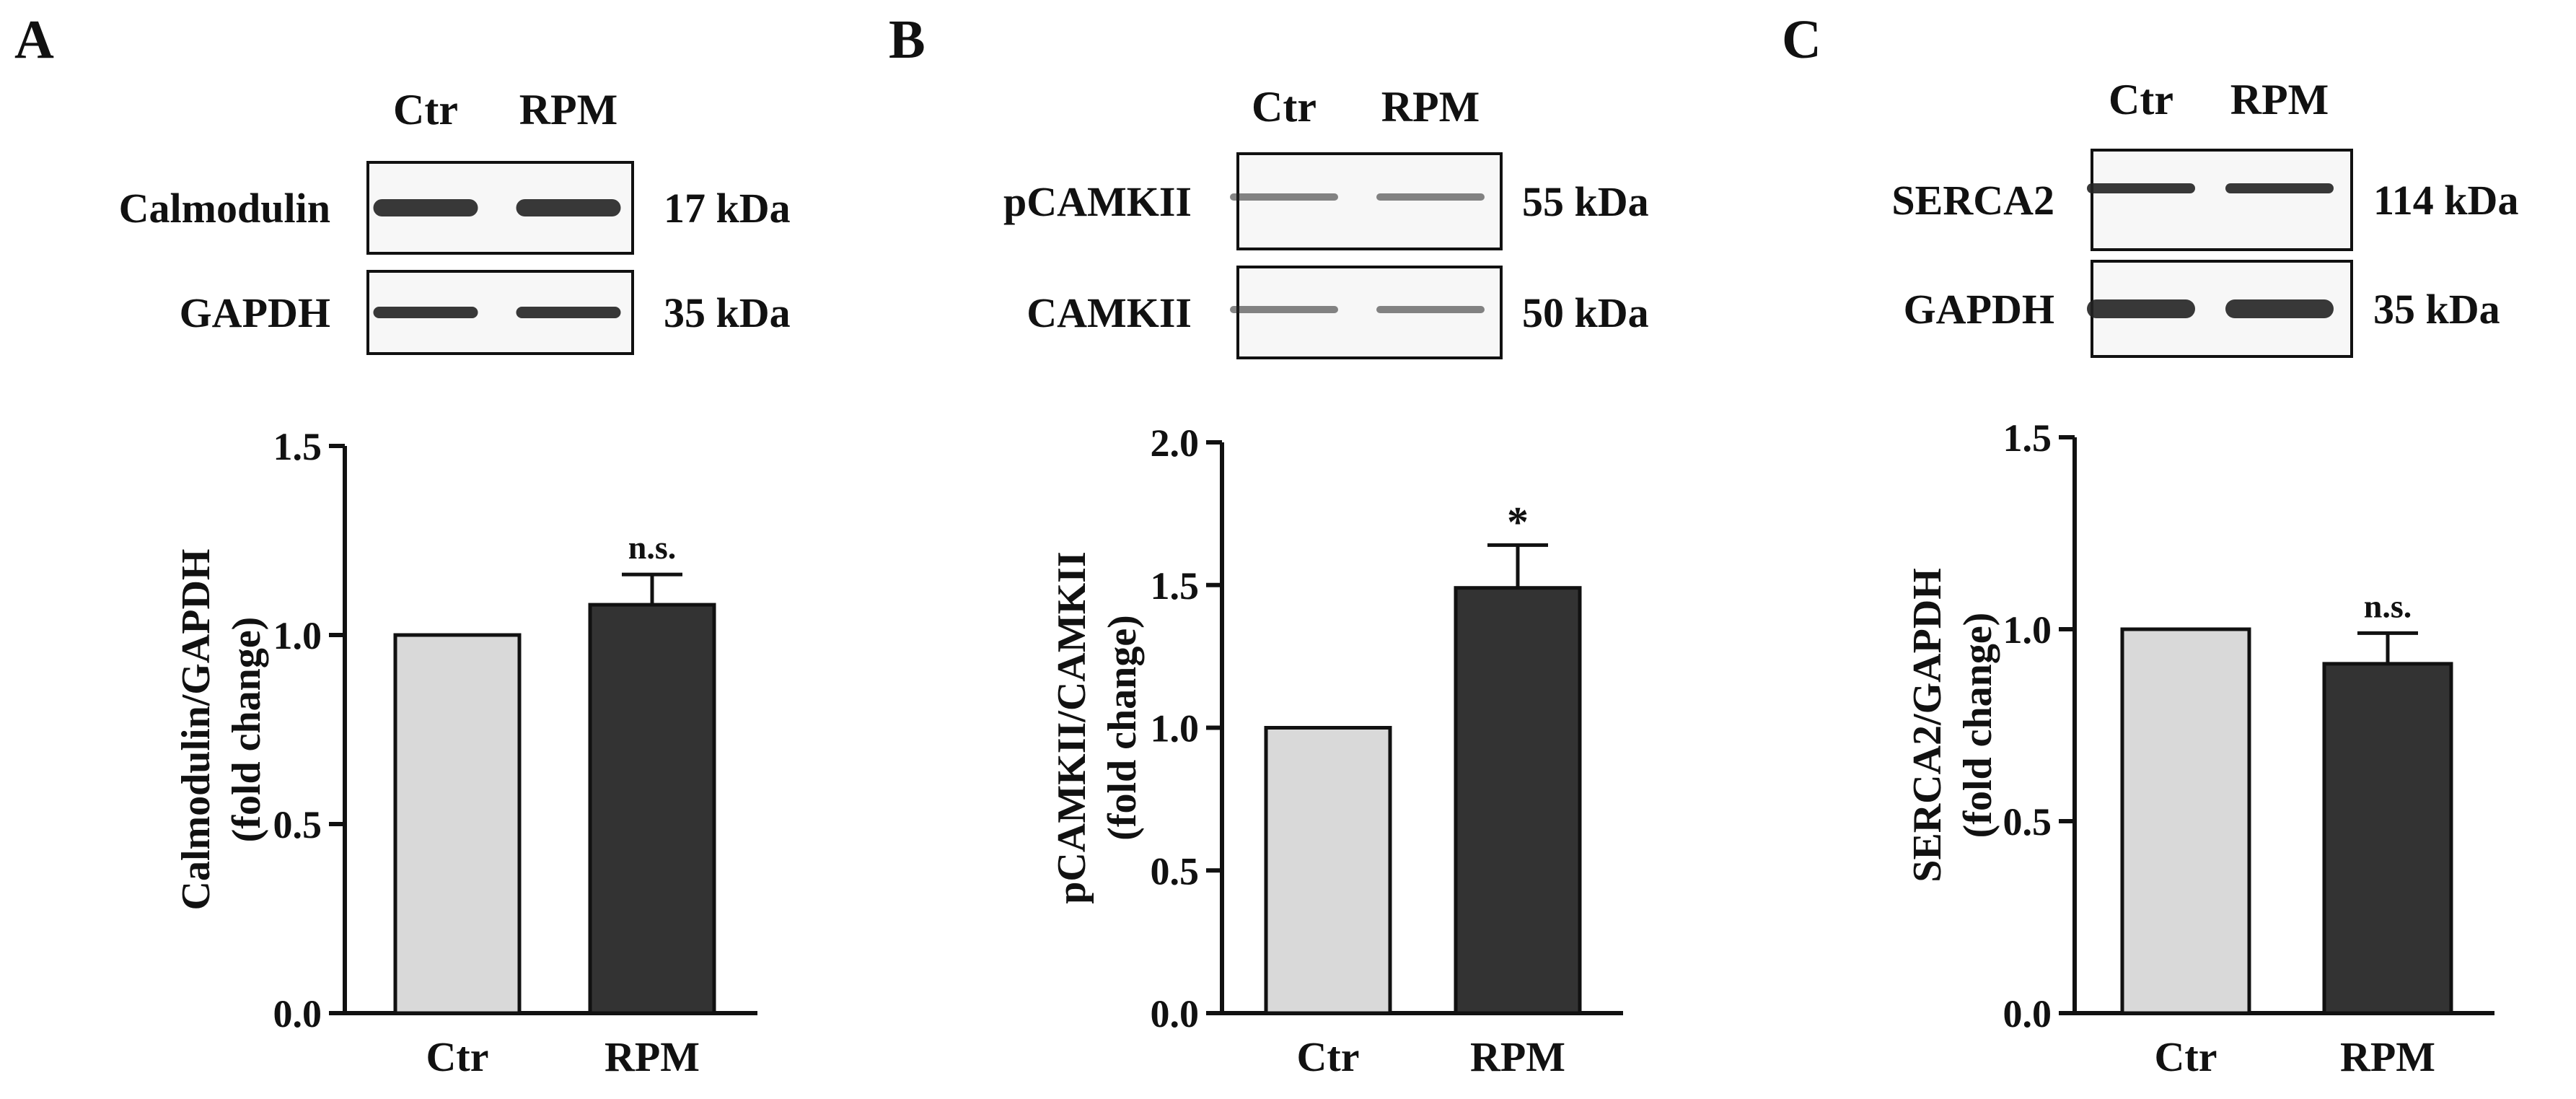  What do you see at coordinates (1585, 201) in the screenshot?
I see `kda-label: 55 kDa` at bounding box center [1585, 201].